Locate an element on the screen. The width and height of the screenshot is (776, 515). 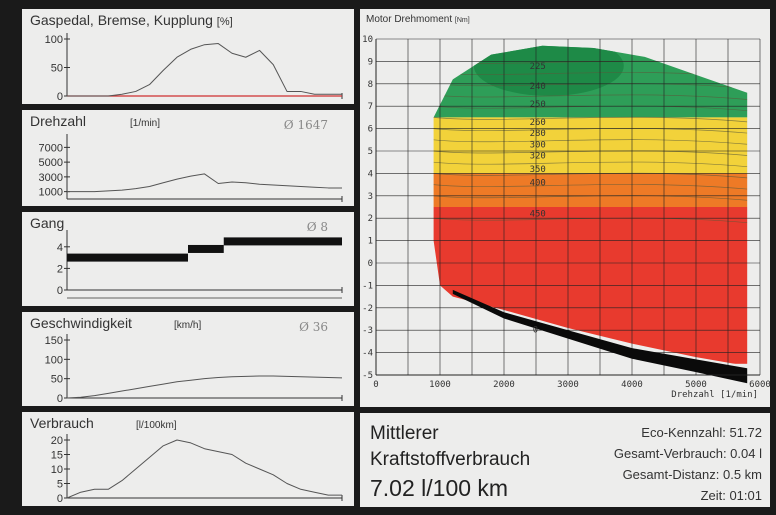
contour-label: 280 is located at coordinates (538, 134).